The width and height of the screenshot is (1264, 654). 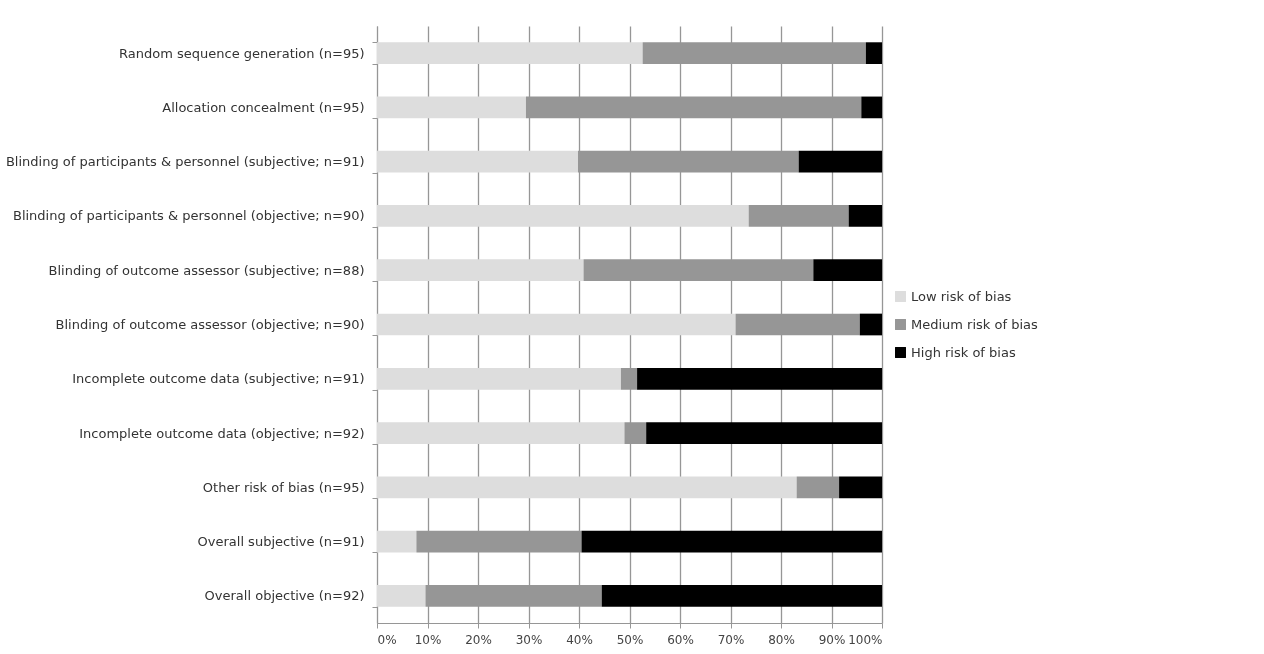 I want to click on y-tick-label: Blinding of outcome assessor (subjective; n=88), so click(x=206, y=270).